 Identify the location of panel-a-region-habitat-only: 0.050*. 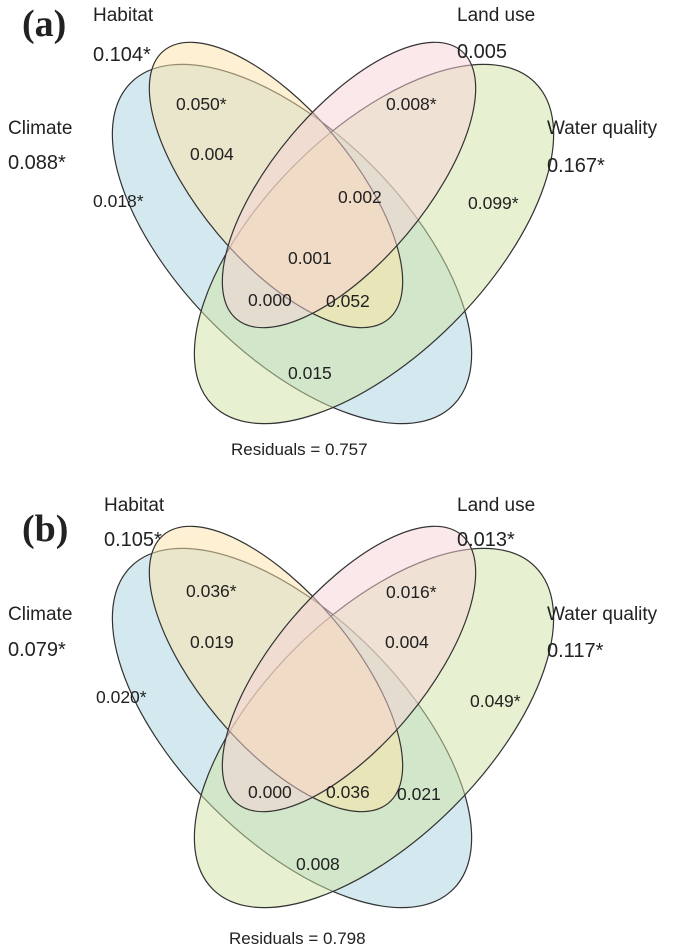
(201, 104).